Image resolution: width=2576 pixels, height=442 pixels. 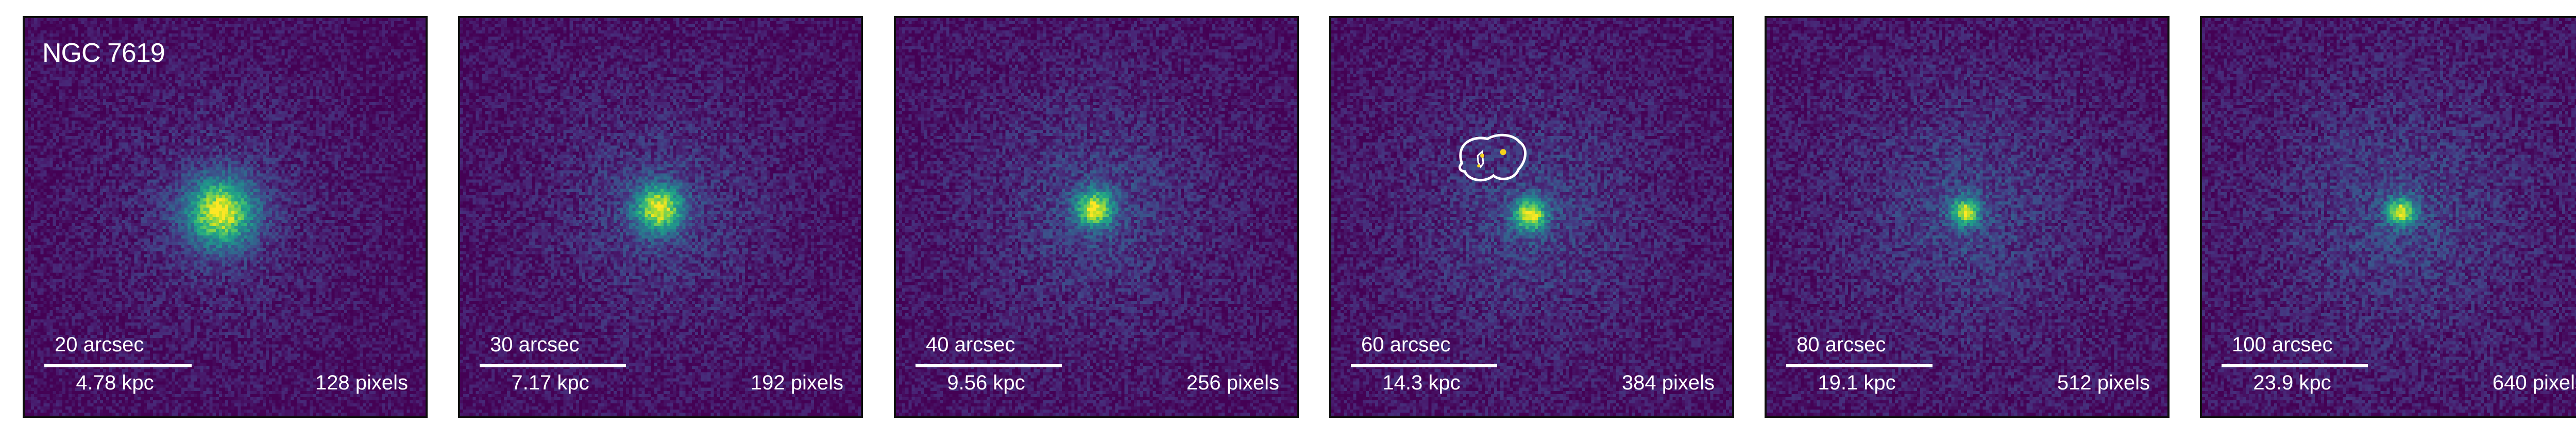 I want to click on kpc-scale-label: 14.3 kpc, so click(x=1422, y=382).